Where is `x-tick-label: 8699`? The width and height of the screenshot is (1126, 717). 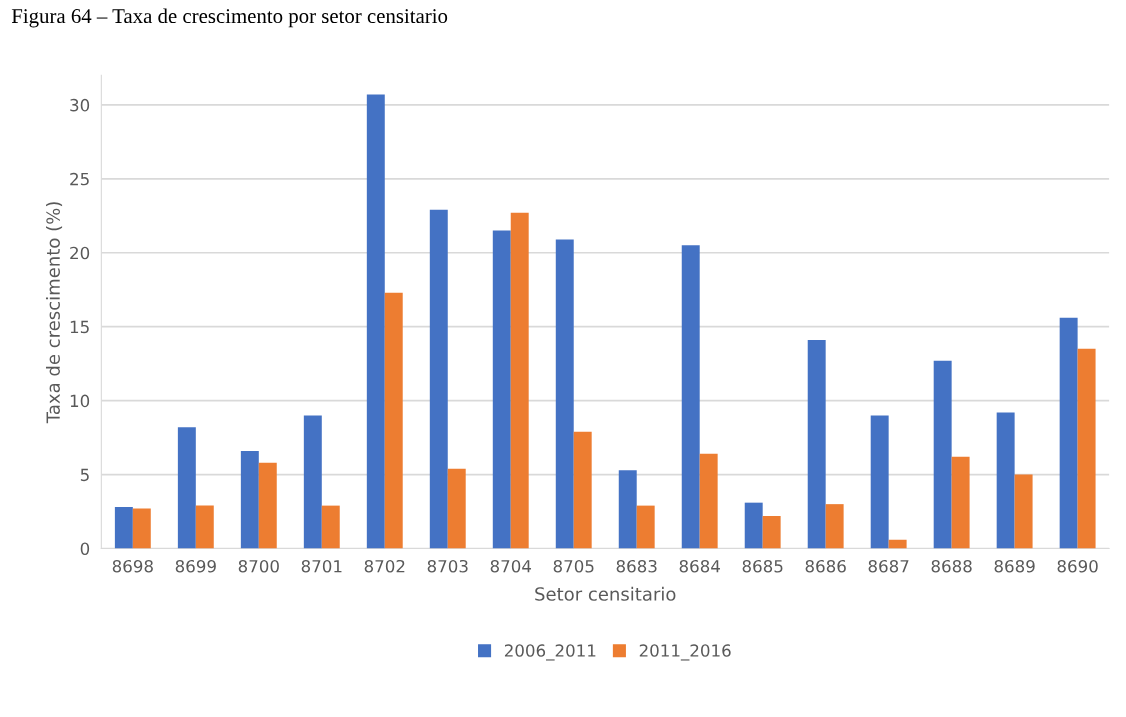
x-tick-label: 8699 is located at coordinates (195, 566).